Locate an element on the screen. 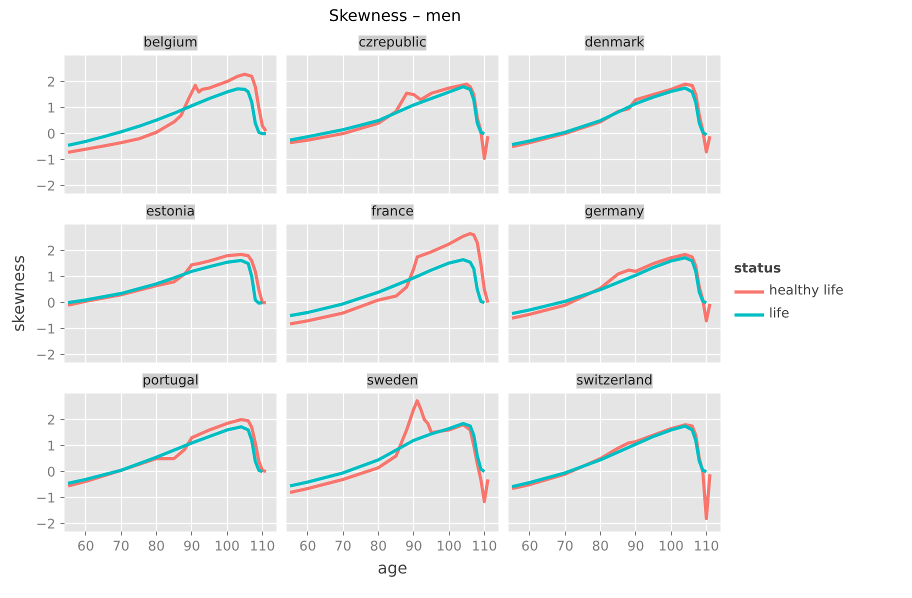 The height and width of the screenshot is (598, 912). legend-label: life is located at coordinates (779, 314).